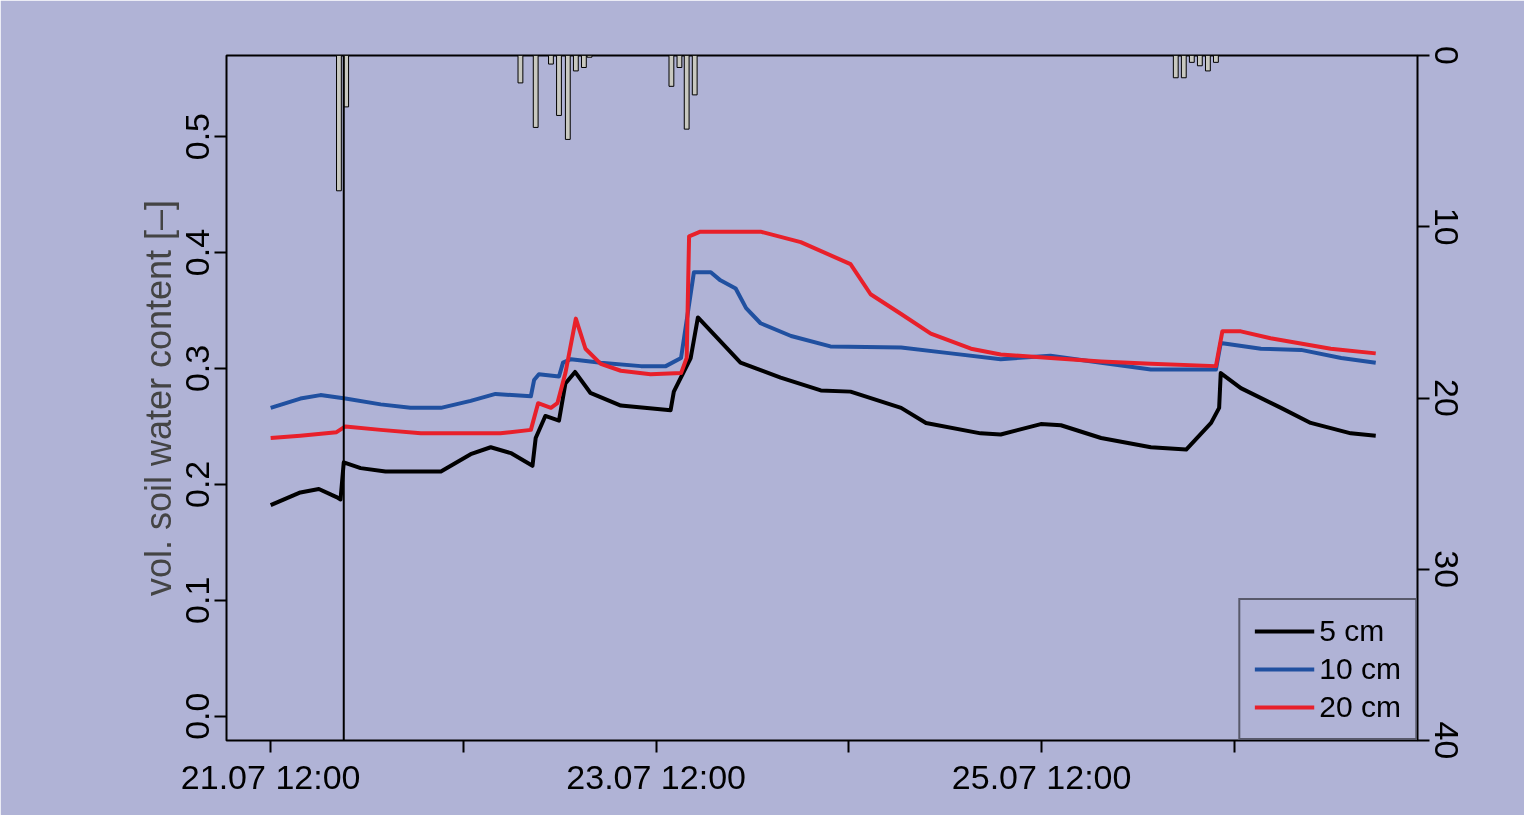 The width and height of the screenshot is (1524, 815). Describe the element at coordinates (1446, 740) in the screenshot. I see `y2-tick-label: 40` at that location.